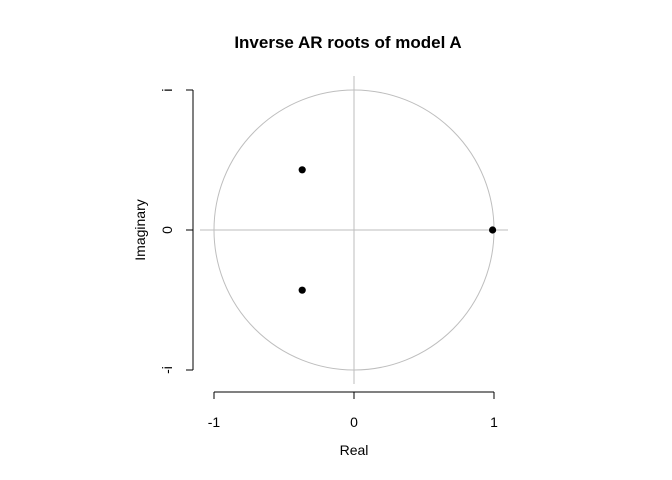 The height and width of the screenshot is (480, 672). What do you see at coordinates (347, 42) in the screenshot?
I see `chart-title: Inverse AR roots of model A` at bounding box center [347, 42].